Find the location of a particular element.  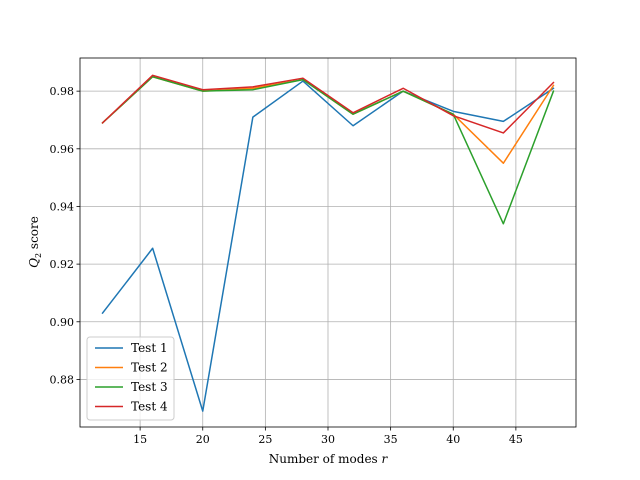

y-tick-label: 0.88 is located at coordinates (62, 379).